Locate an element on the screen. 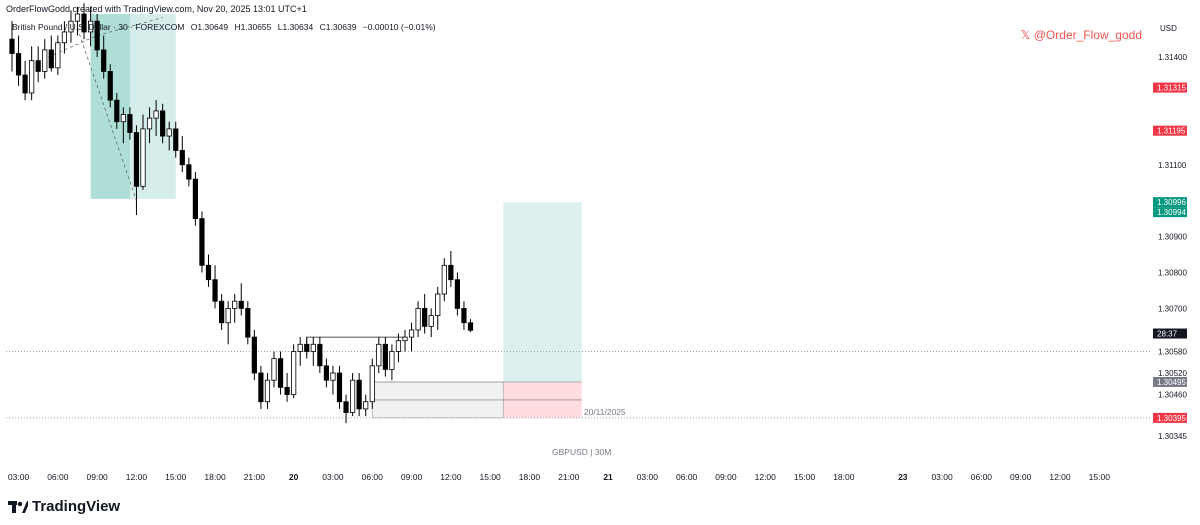  dashed-trend-line is located at coordinates (107, 114).